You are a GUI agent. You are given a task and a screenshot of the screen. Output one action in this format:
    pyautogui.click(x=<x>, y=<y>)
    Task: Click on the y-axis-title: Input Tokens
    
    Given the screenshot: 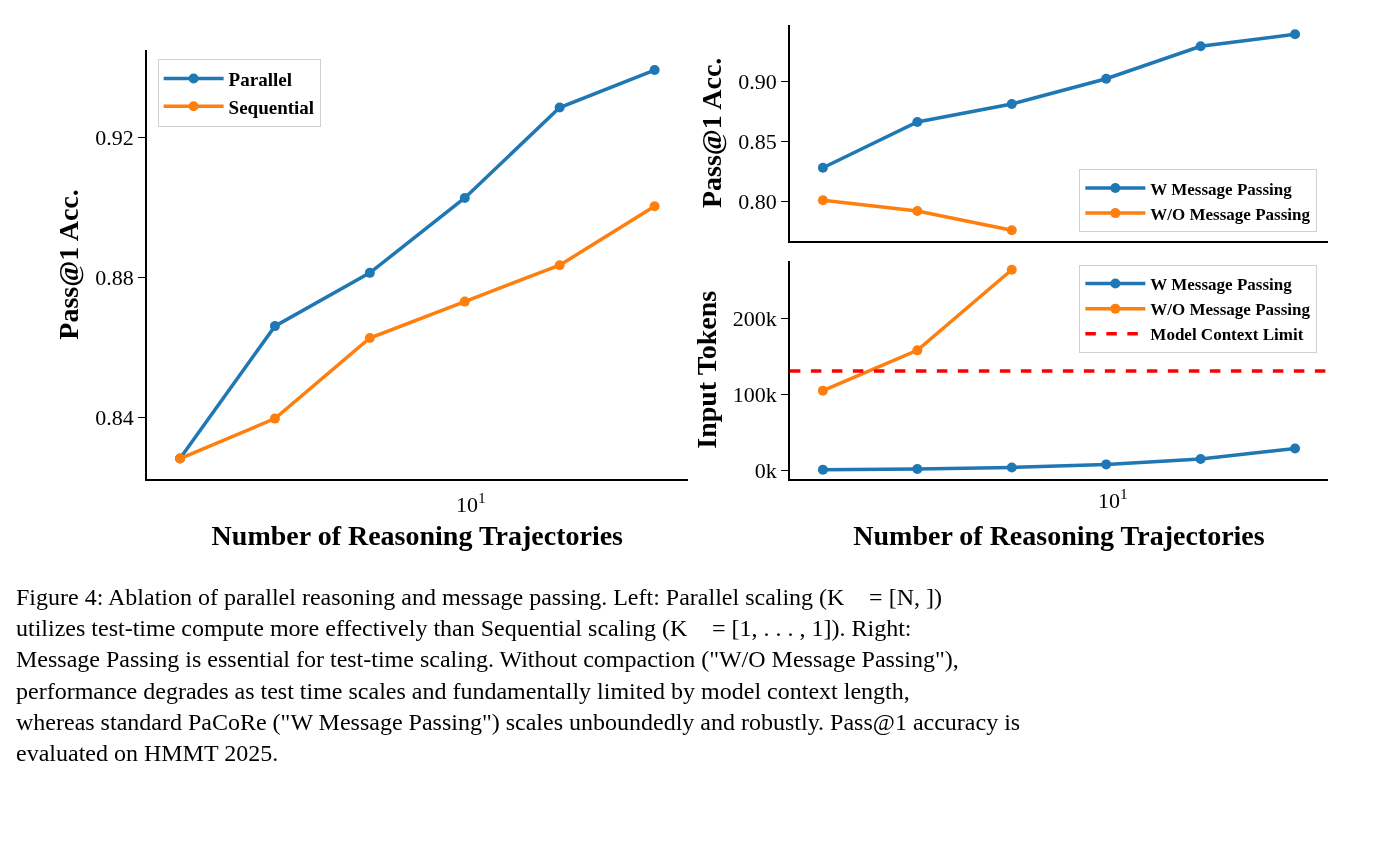 What is the action you would take?
    pyautogui.click(x=706, y=369)
    